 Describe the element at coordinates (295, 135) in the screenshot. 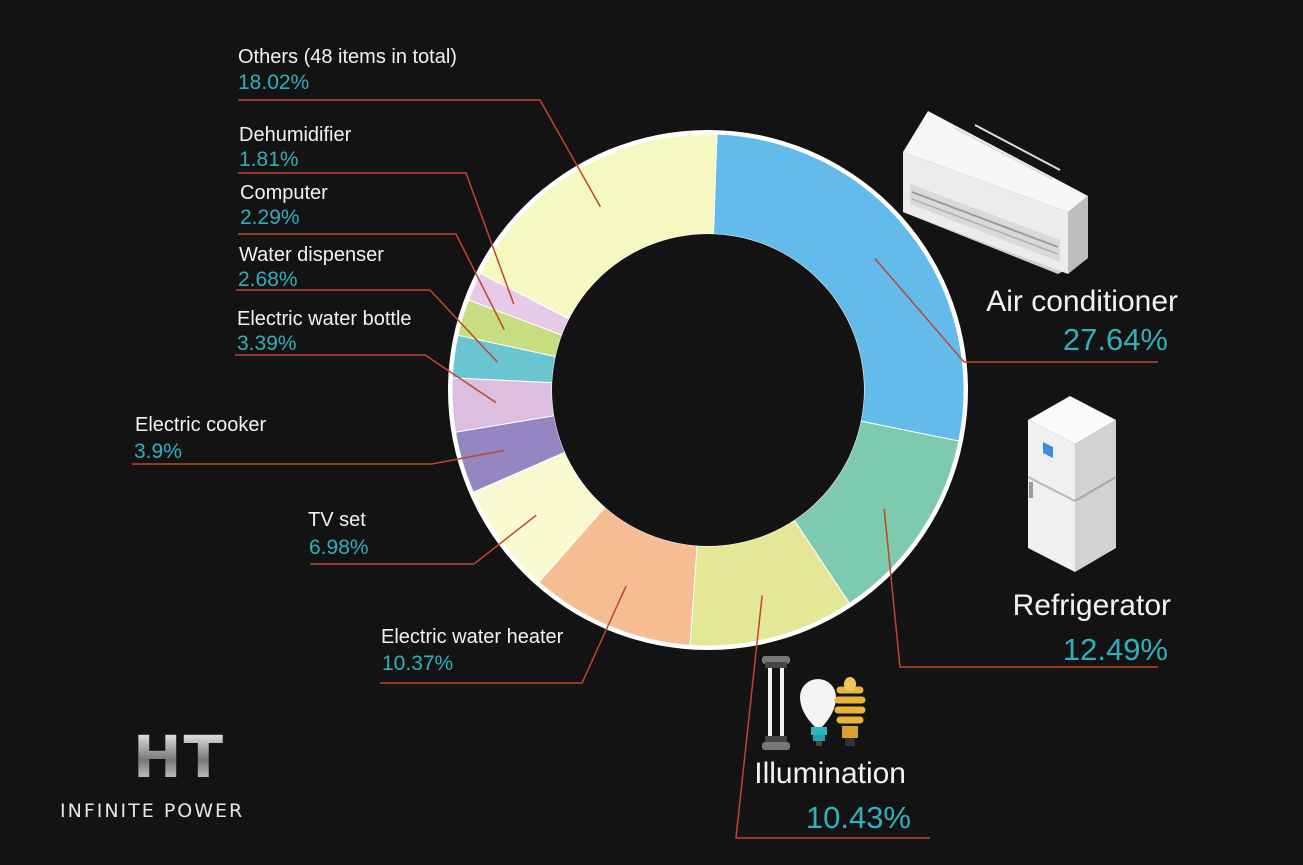

I see `label-dehumidifier: Dehumidifier` at that location.